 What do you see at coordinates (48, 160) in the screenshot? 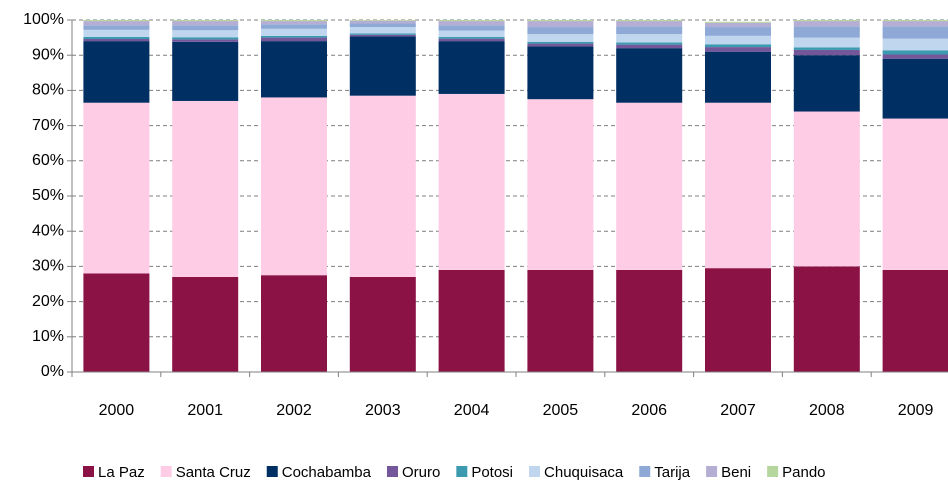
I see `y-tick-label: 60%` at bounding box center [48, 160].